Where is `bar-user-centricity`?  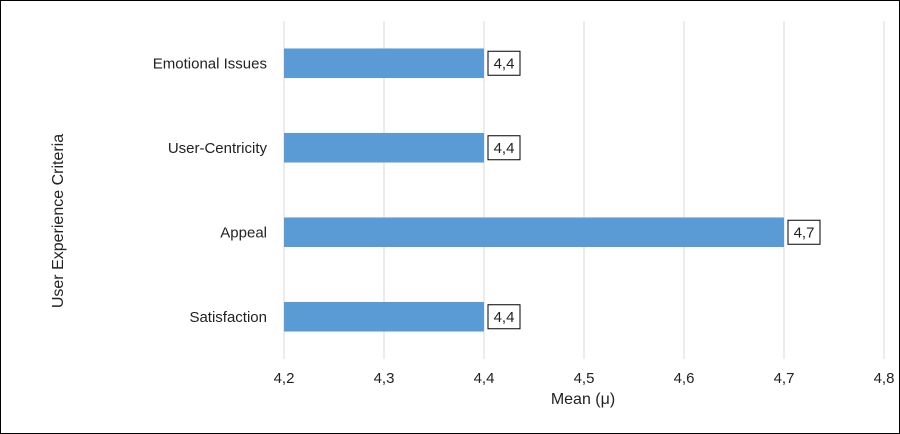 bar-user-centricity is located at coordinates (384, 147).